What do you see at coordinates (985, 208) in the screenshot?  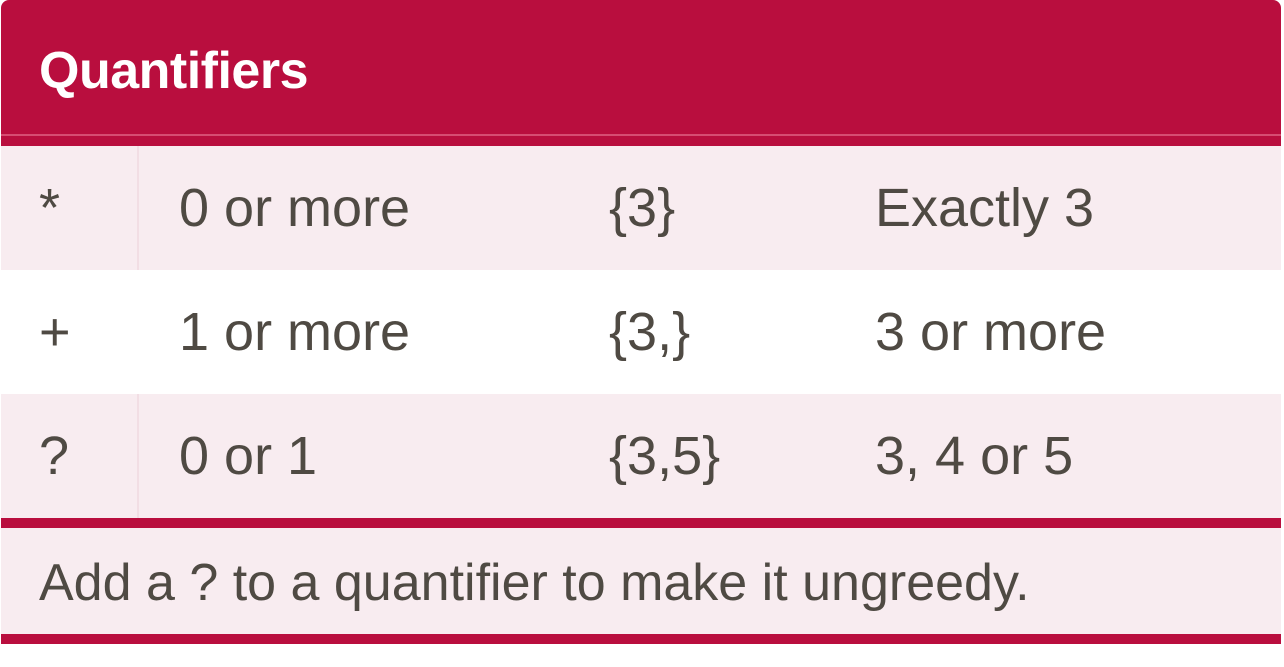 I see `range-meaning: Exactly 3` at bounding box center [985, 208].